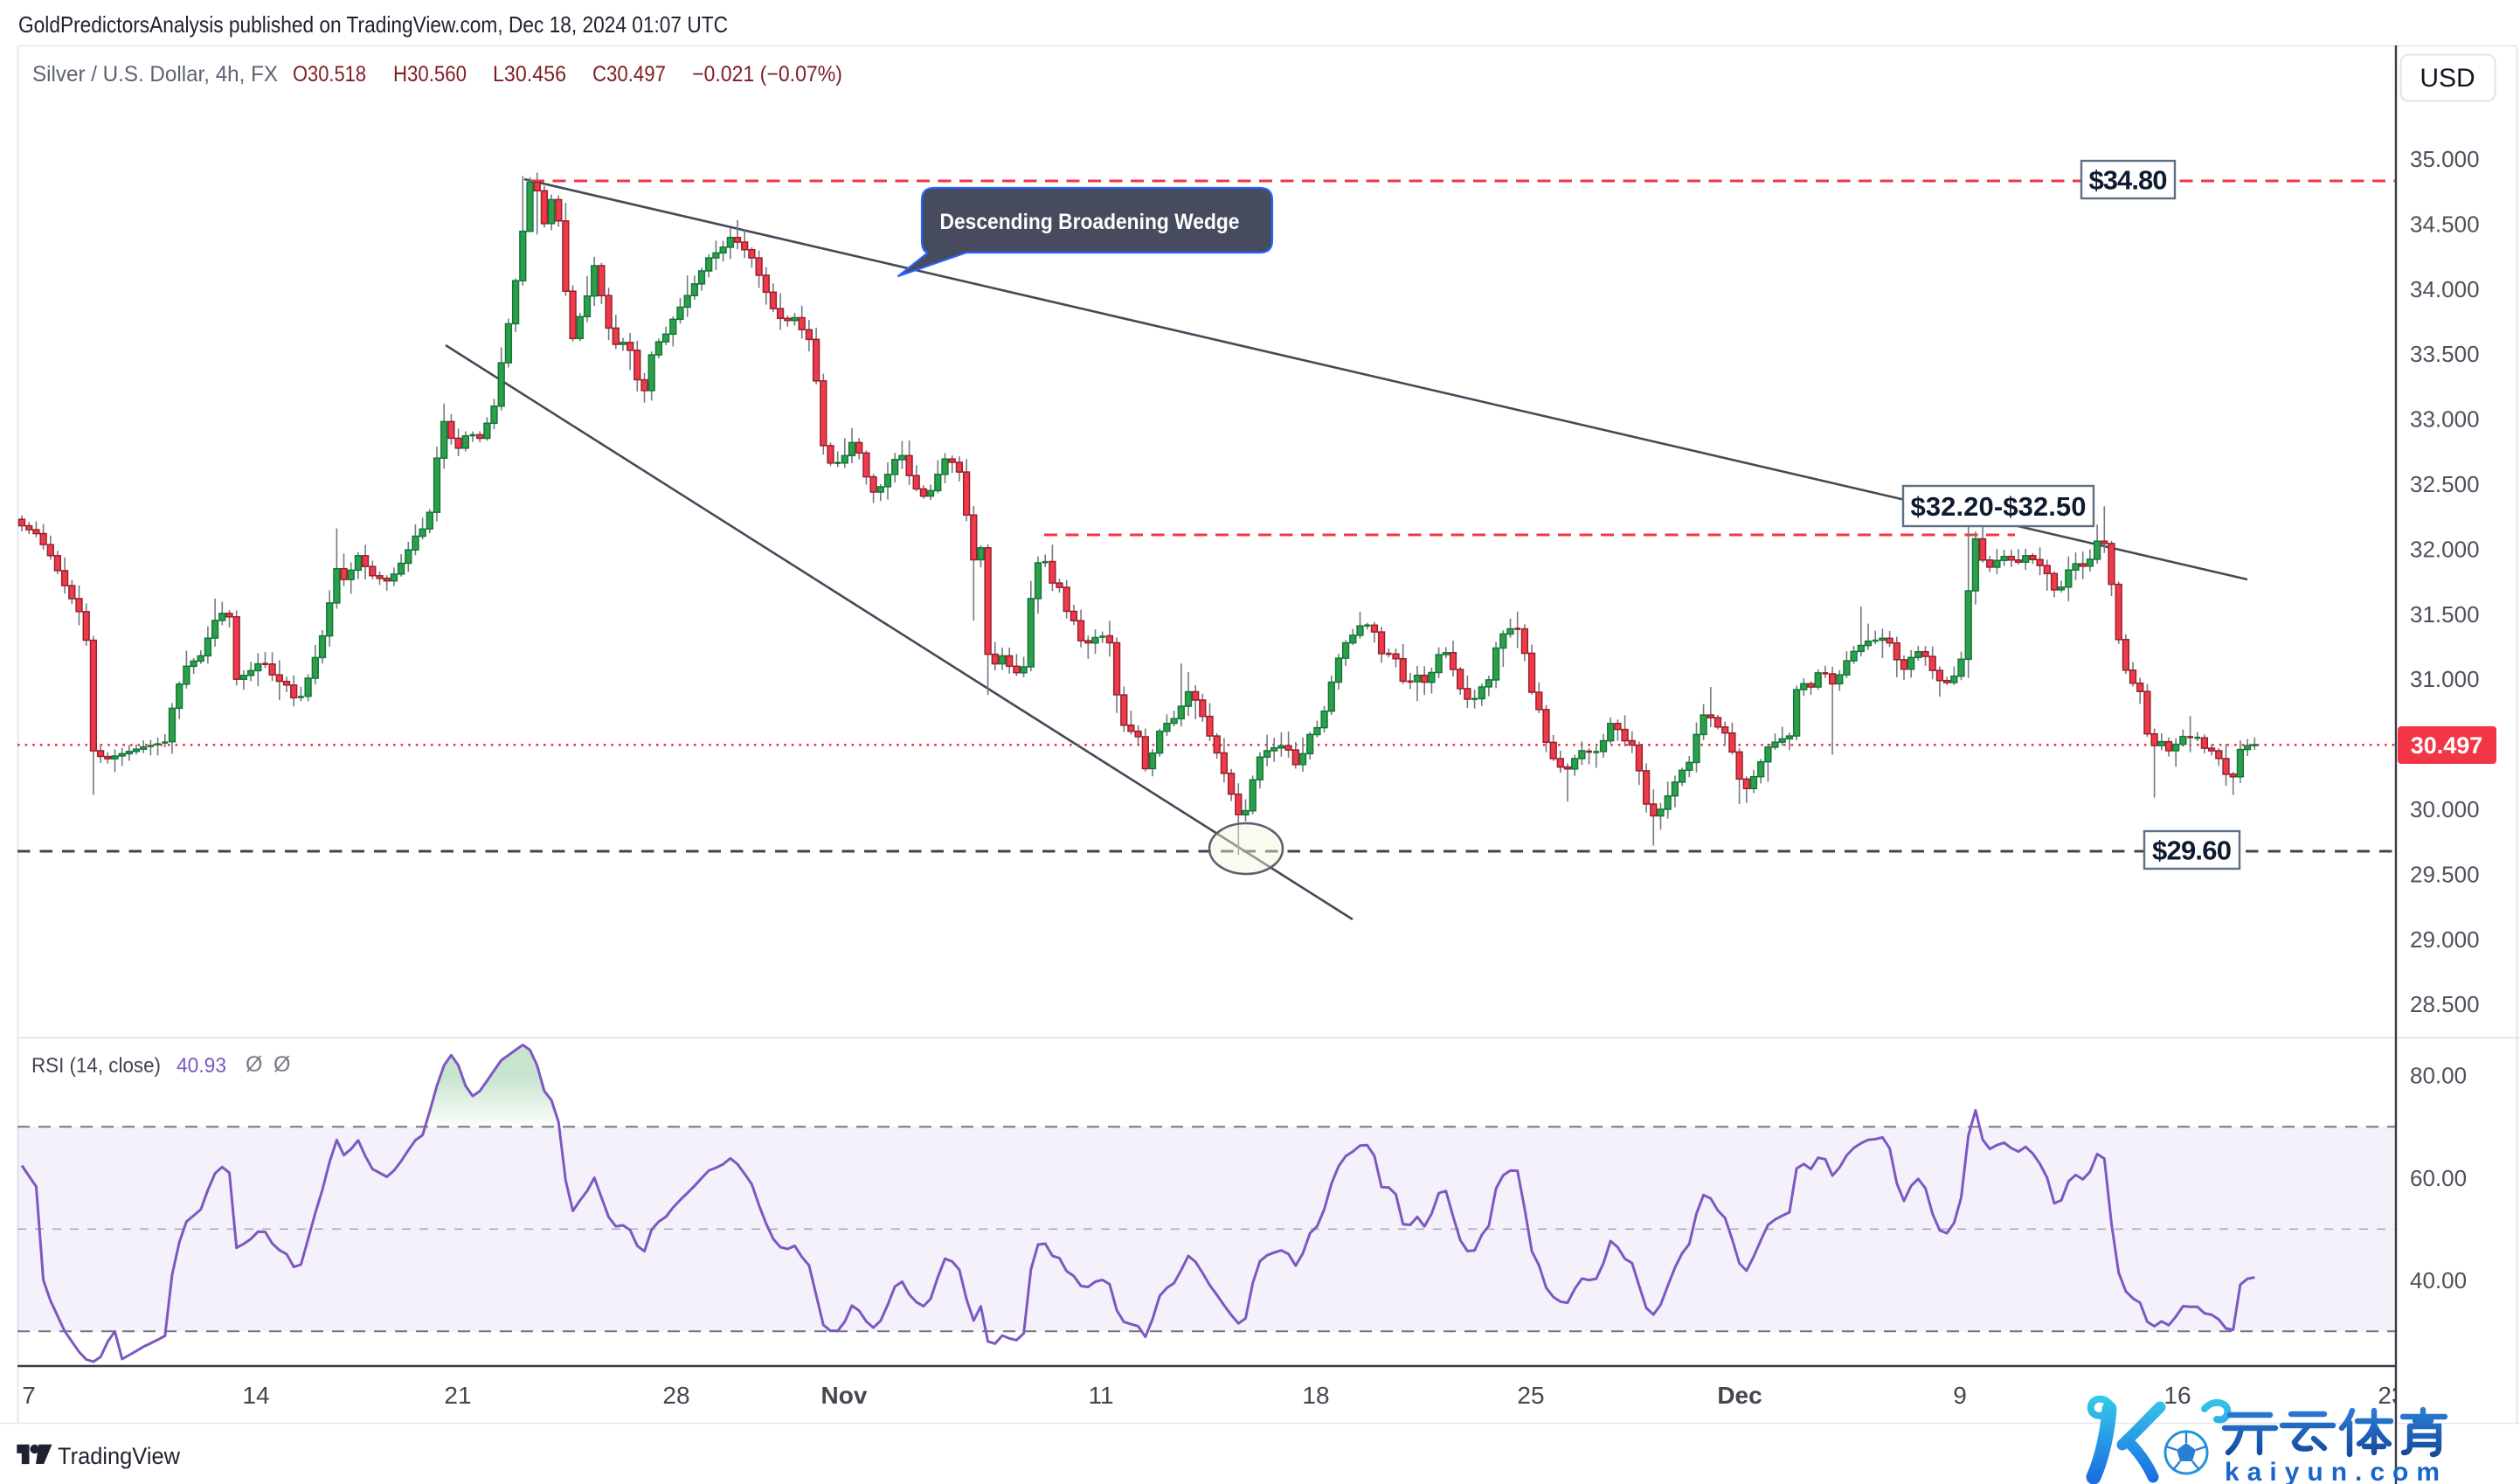 The height and width of the screenshot is (1484, 2520). What do you see at coordinates (629, 74) in the screenshot?
I see `svg-text: C30.497` at bounding box center [629, 74].